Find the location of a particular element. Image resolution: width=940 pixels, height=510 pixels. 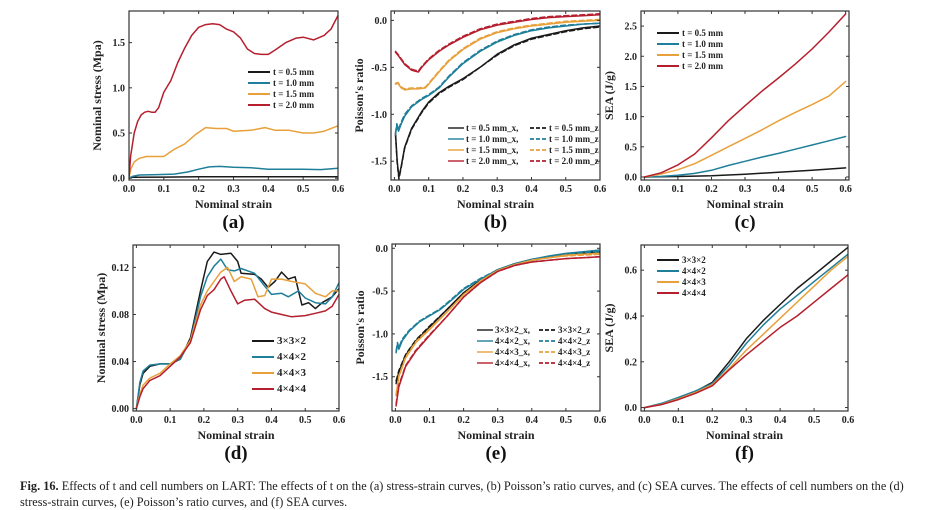

panel-label: (e) is located at coordinates (495, 453).